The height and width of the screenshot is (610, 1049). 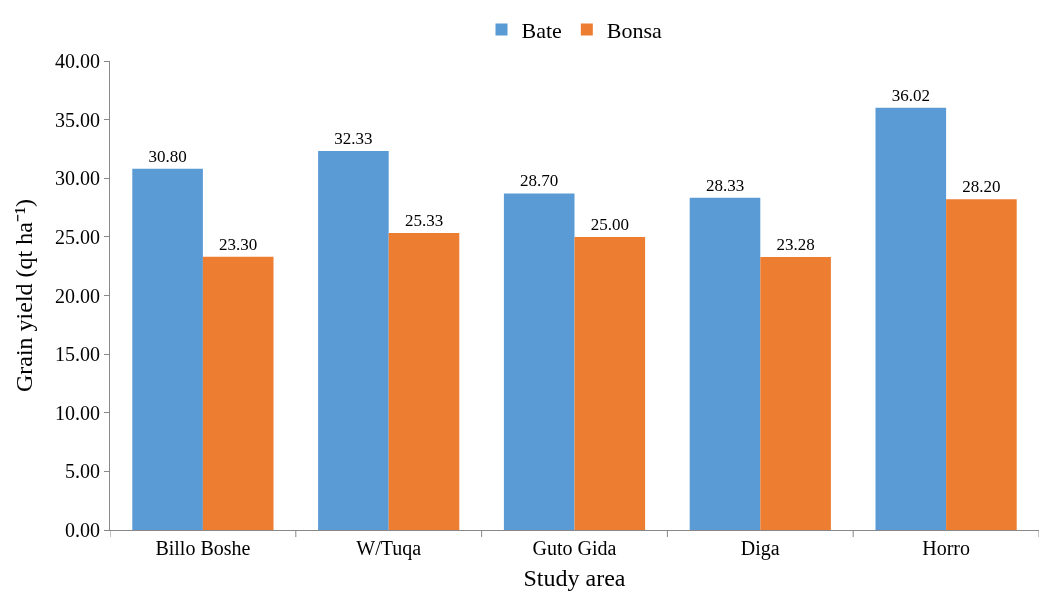 I want to click on y-tick-label: 5.00, so click(x=82, y=471).